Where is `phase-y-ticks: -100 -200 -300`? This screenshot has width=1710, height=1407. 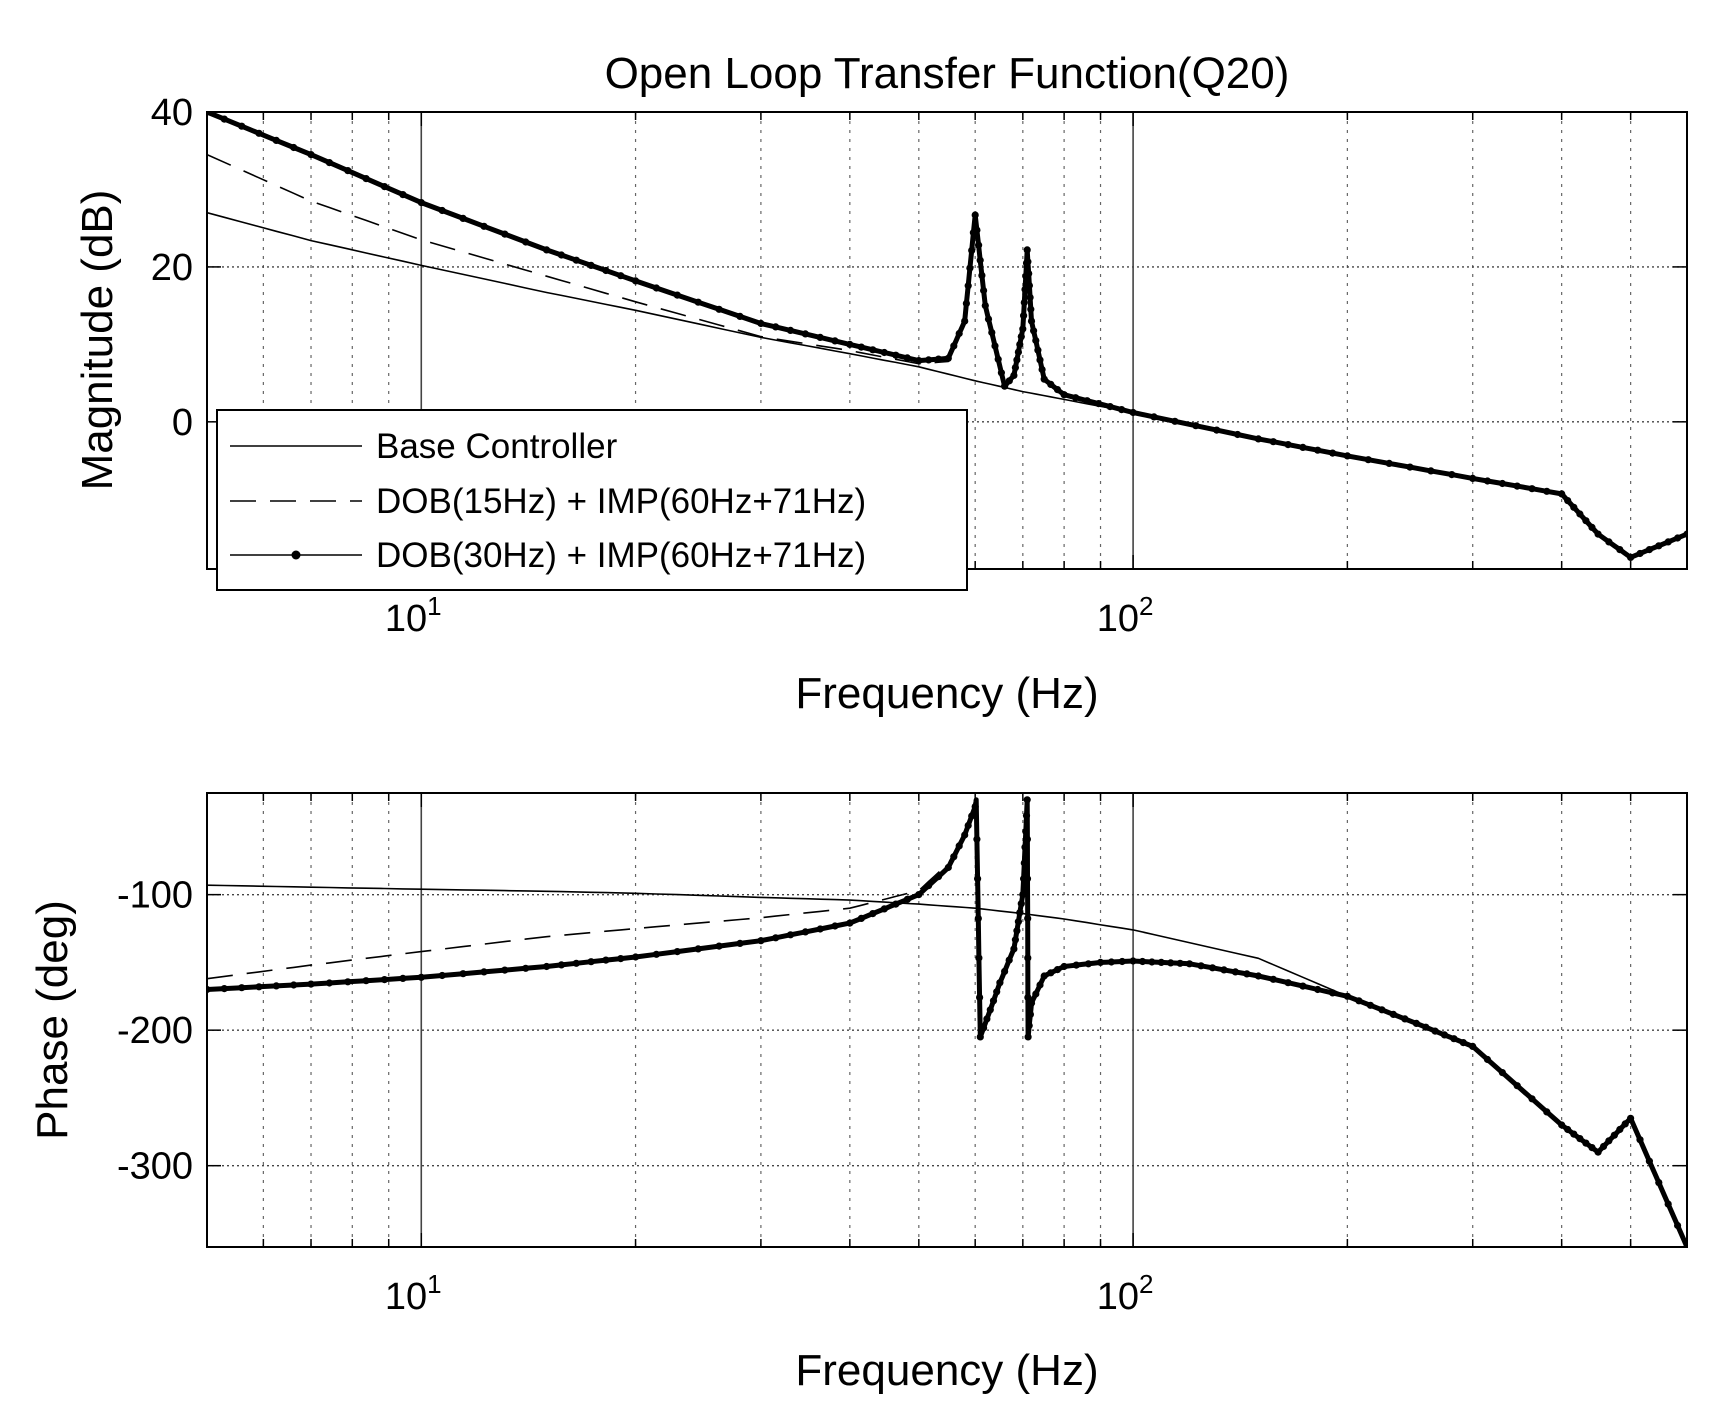
phase-y-ticks: -100 -200 -300 is located at coordinates (155, 1031).